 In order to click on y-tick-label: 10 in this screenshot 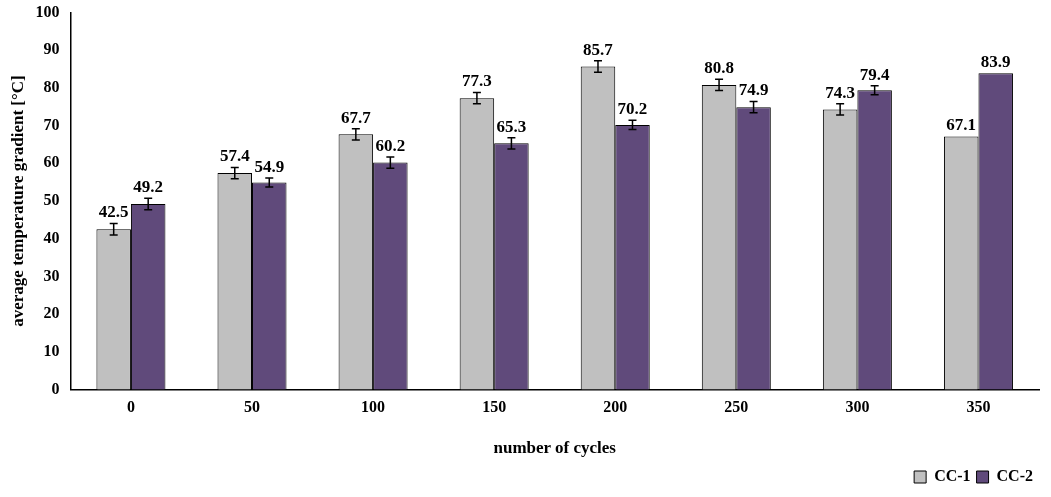, I will do `click(51, 350)`.